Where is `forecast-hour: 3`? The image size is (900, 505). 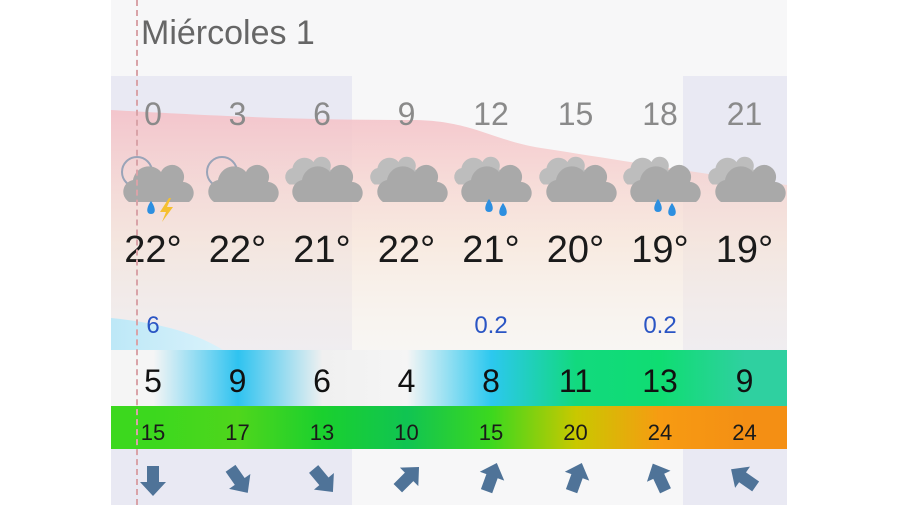 forecast-hour: 3 is located at coordinates (237, 114).